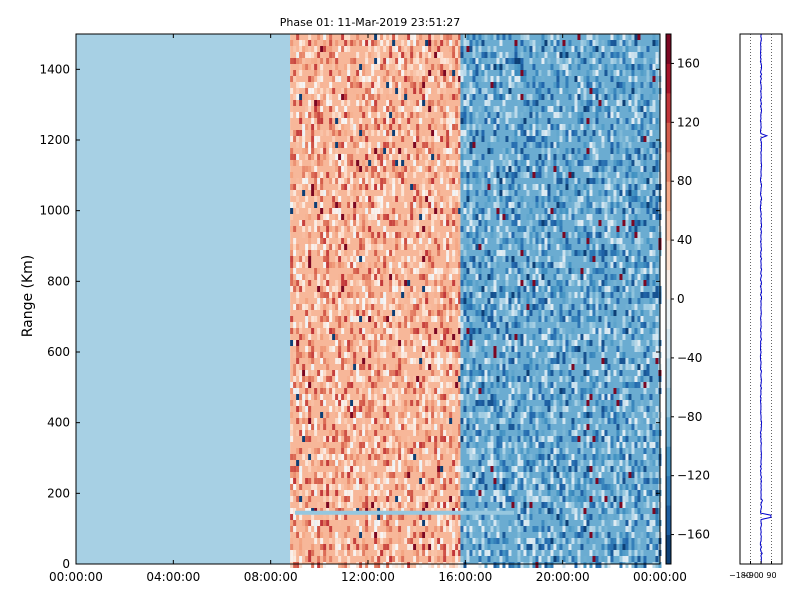 This screenshot has width=800, height=600. Describe the element at coordinates (760, 575) in the screenshot. I see `profile-x-tick-label: 0` at that location.